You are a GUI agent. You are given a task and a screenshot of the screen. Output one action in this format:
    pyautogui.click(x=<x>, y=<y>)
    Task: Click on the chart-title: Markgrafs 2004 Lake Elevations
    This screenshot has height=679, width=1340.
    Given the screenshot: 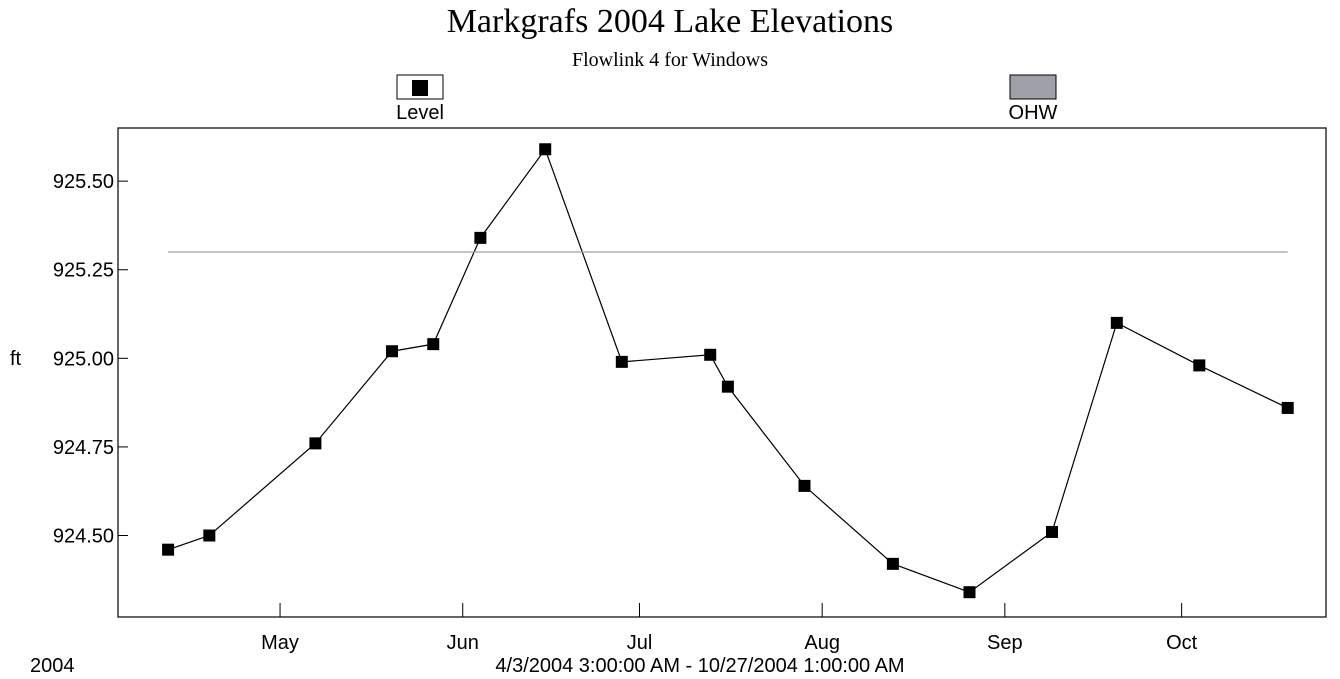 What is the action you would take?
    pyautogui.click(x=670, y=21)
    